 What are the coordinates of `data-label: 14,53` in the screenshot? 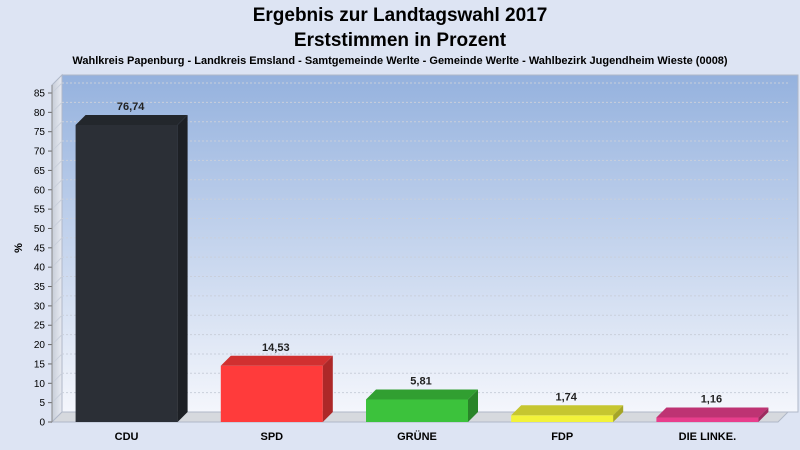 It's located at (276, 348).